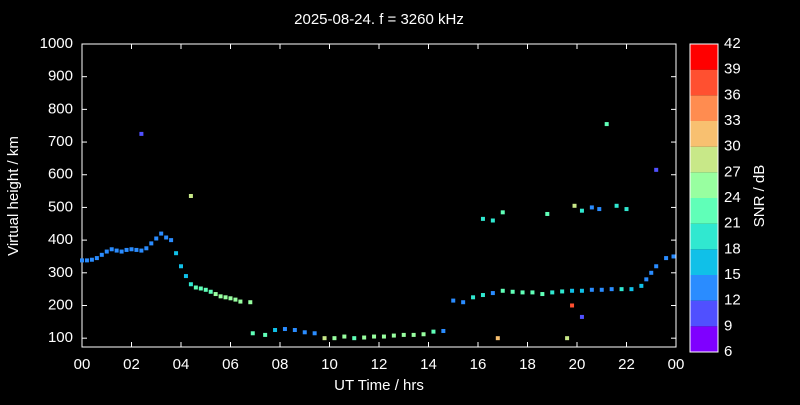 The width and height of the screenshot is (800, 405). What do you see at coordinates (732, 274) in the screenshot?
I see `colorbar-tick-label: 15` at bounding box center [732, 274].